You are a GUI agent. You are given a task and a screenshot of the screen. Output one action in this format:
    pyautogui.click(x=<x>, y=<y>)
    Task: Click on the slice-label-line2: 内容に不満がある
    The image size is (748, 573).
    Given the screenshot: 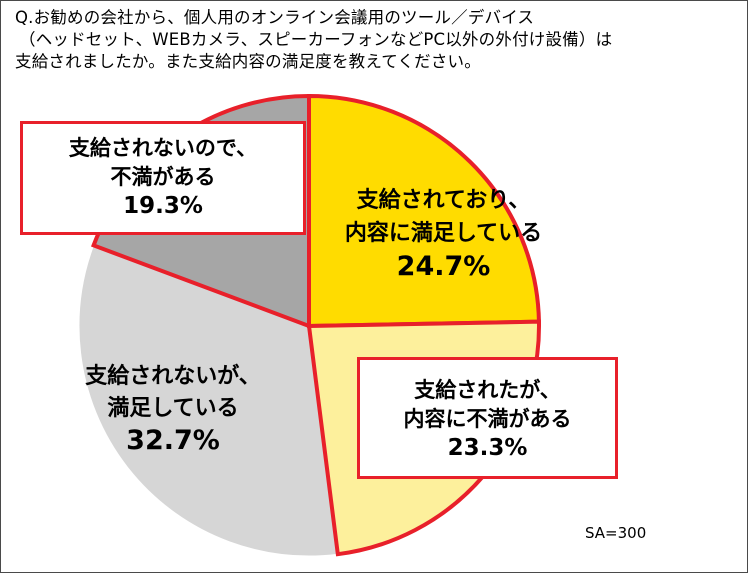 What is the action you would take?
    pyautogui.click(x=487, y=419)
    